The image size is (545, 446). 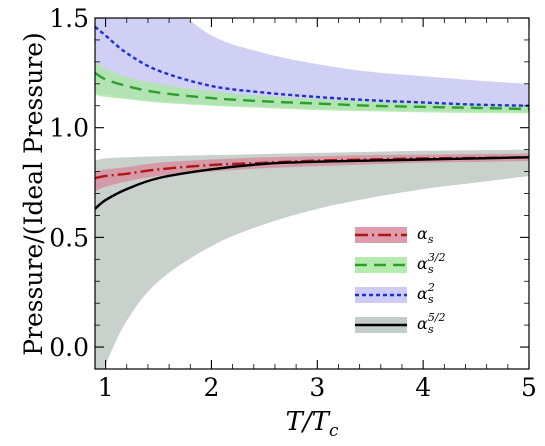 I want to click on legend-label-4: α5/2 s, so click(x=431, y=323).